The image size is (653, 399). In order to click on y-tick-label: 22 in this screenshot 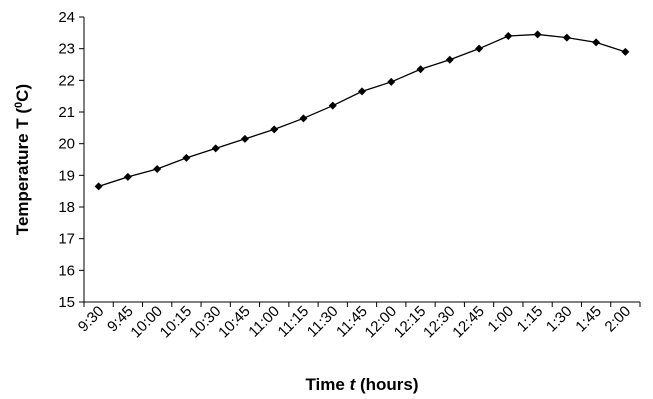, I will do `click(66, 80)`.